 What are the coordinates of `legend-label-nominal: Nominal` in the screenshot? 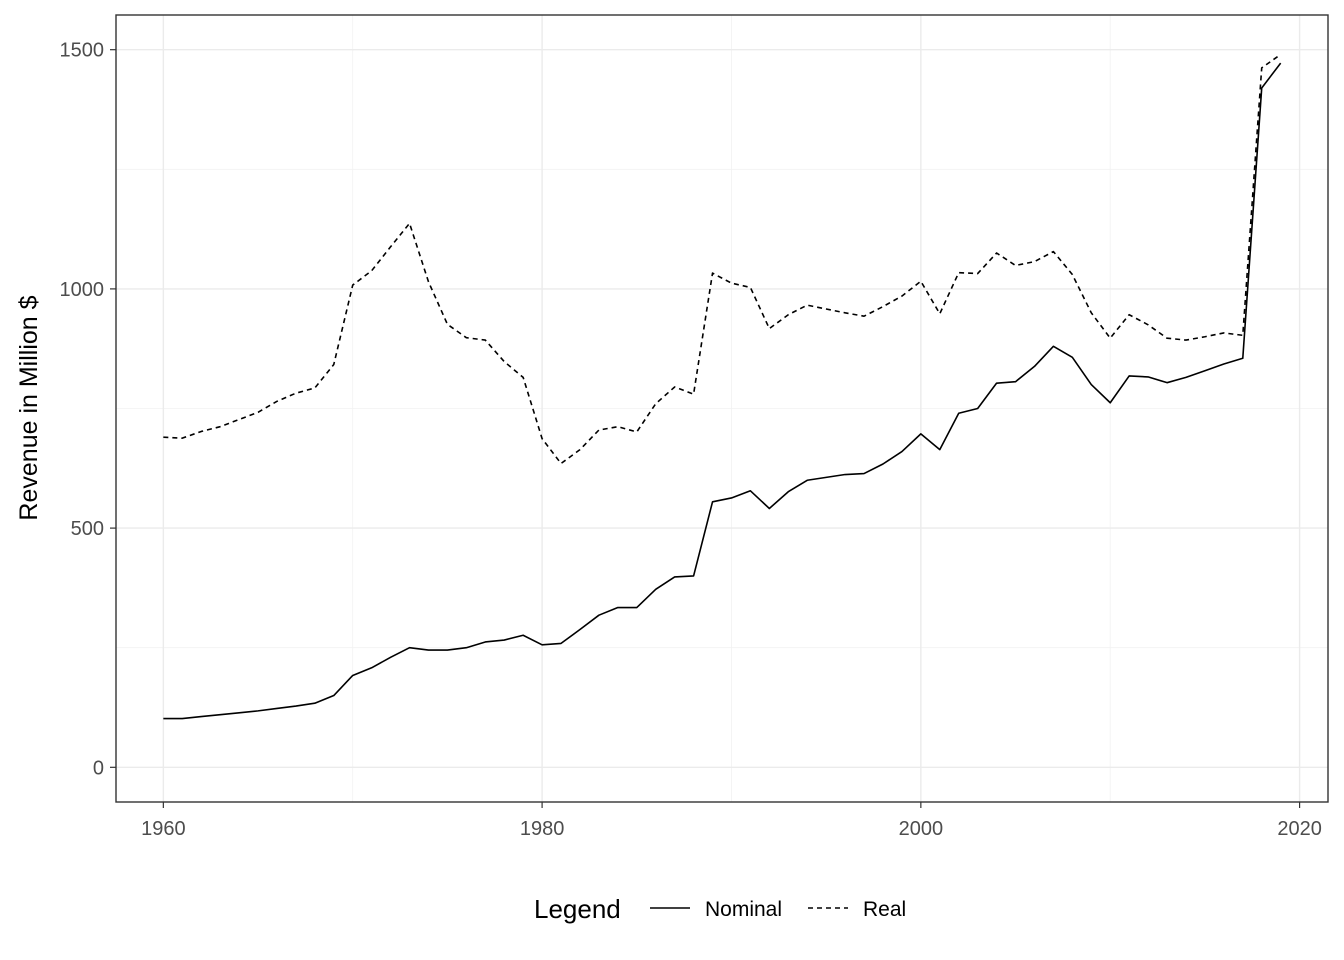 It's located at (743, 909).